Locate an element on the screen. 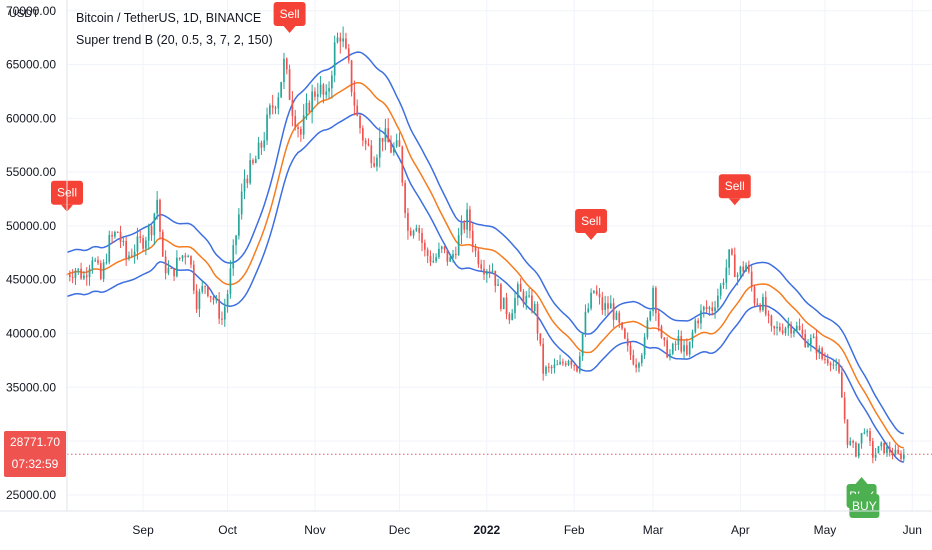  signal-arrow is located at coordinates (861, 480).